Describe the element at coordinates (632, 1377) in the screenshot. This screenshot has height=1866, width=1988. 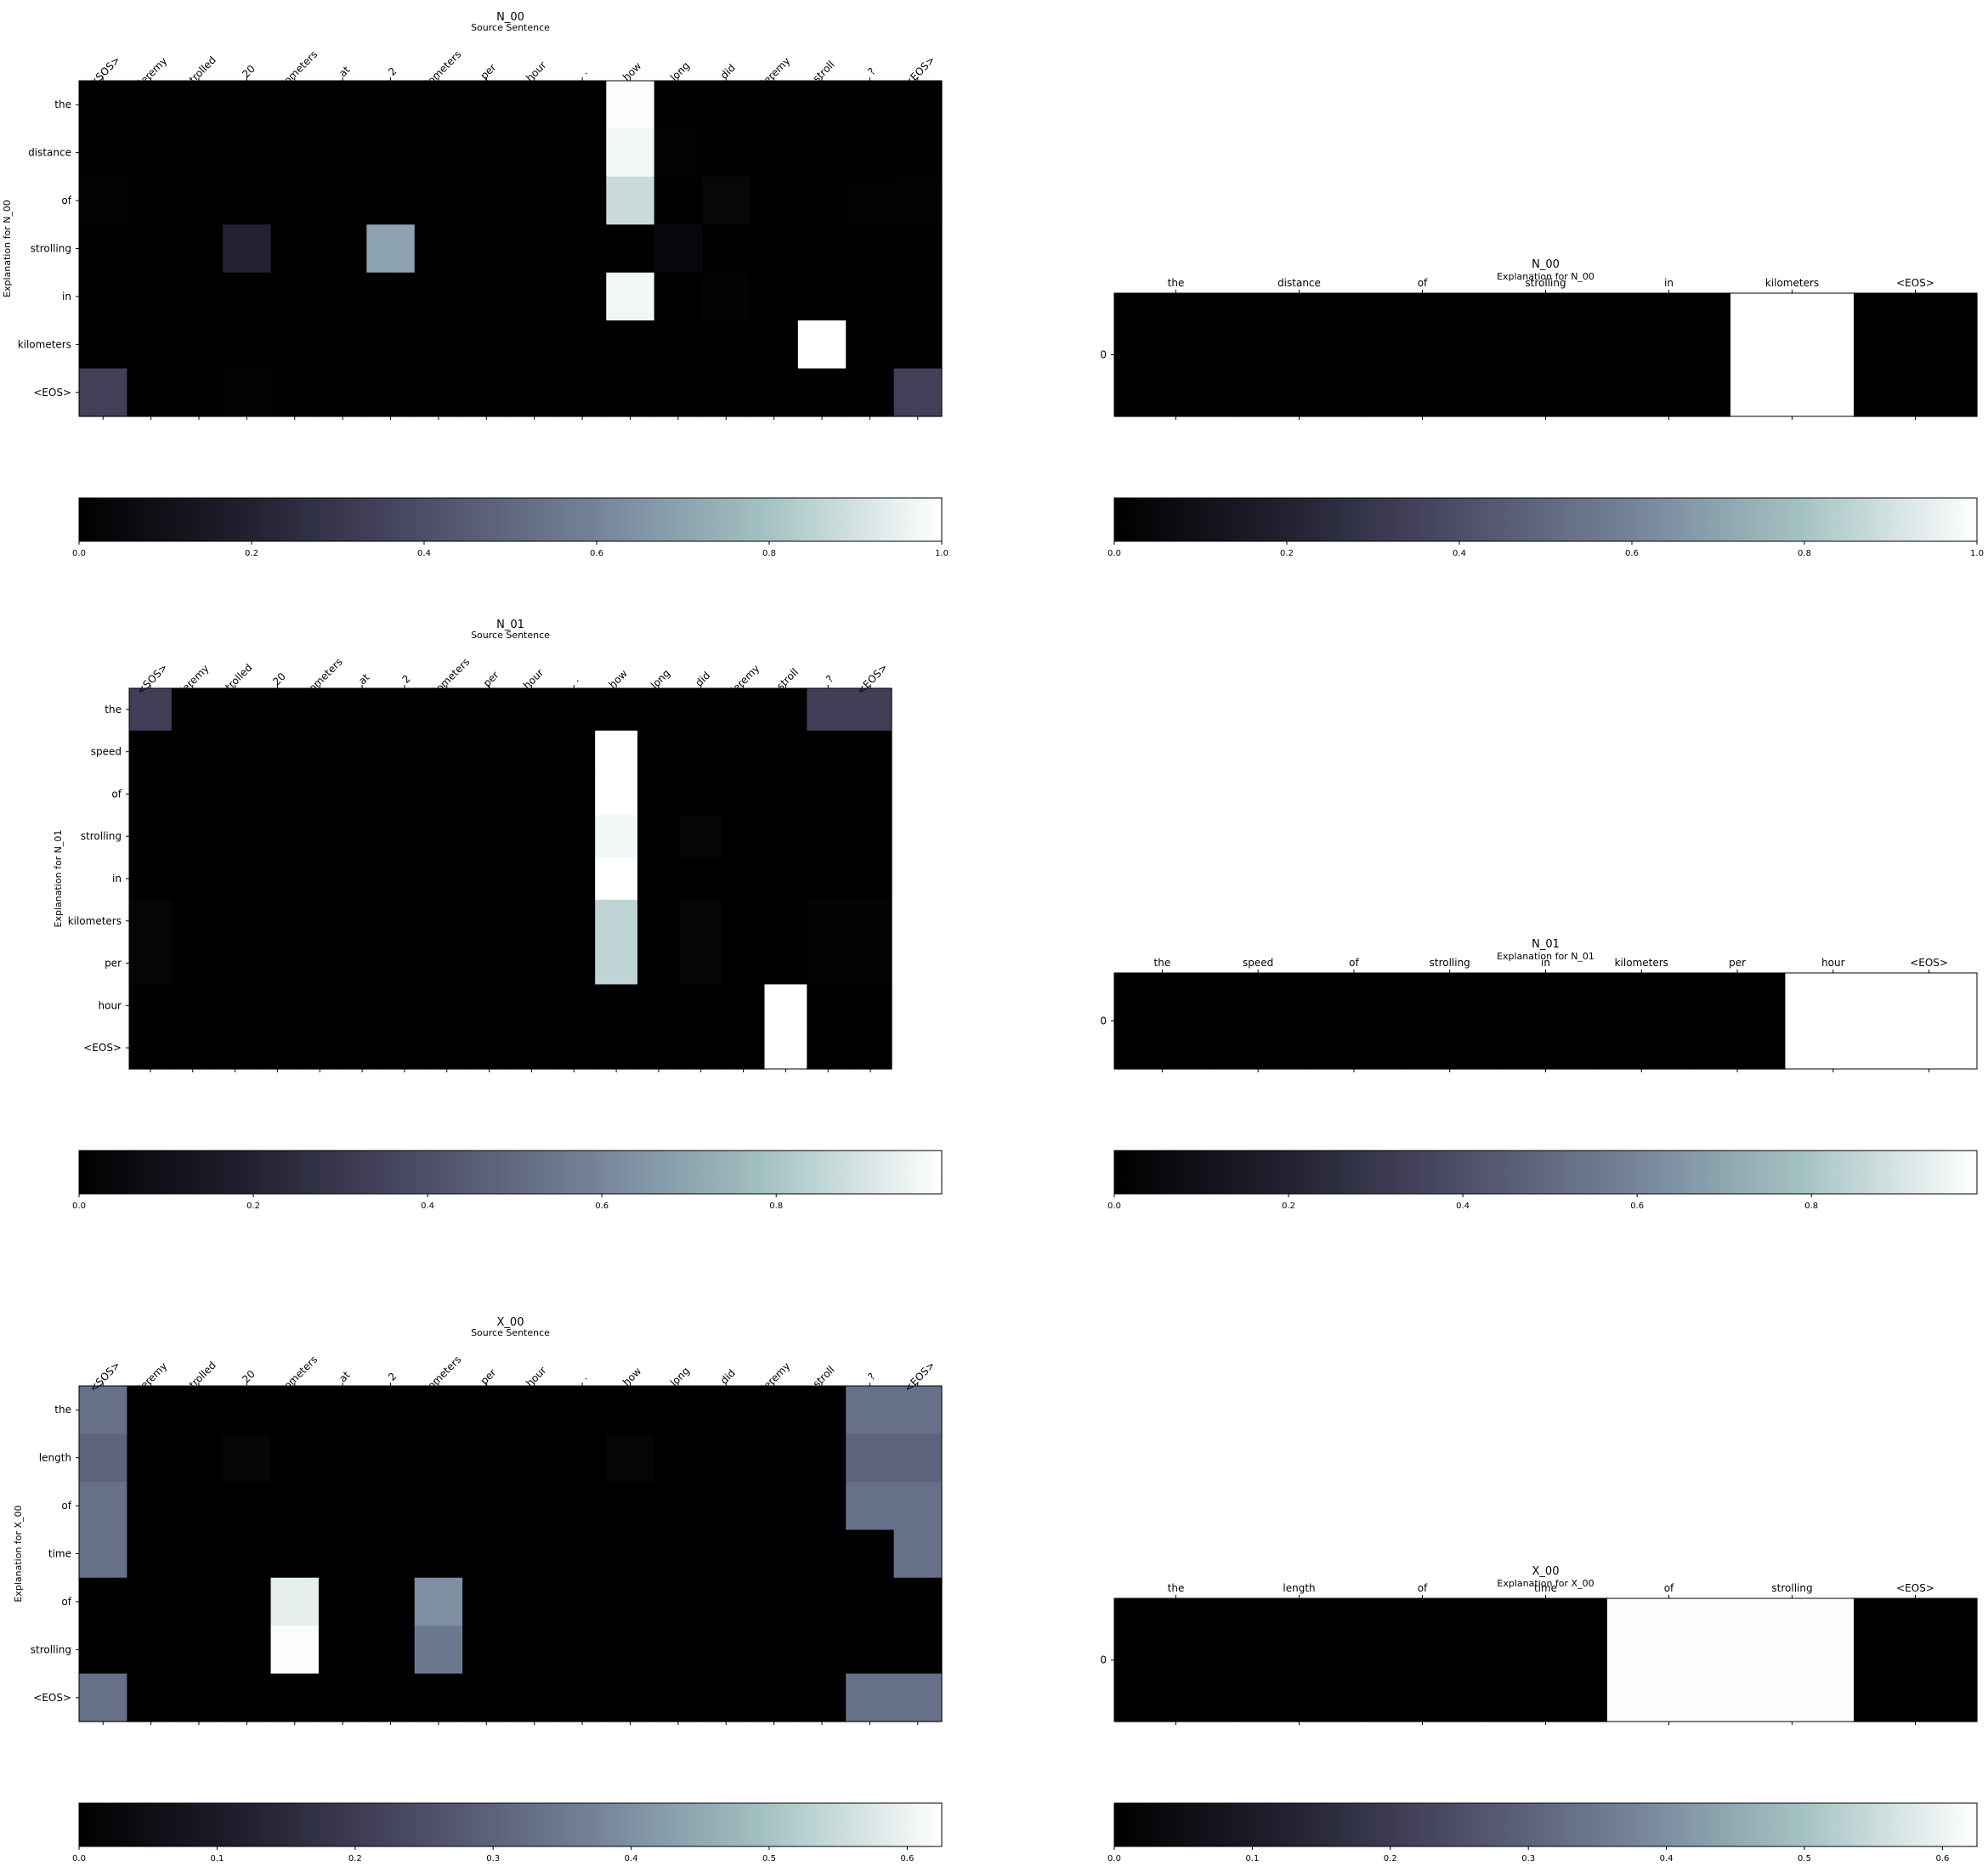
I see `x-tick-label: how` at that location.